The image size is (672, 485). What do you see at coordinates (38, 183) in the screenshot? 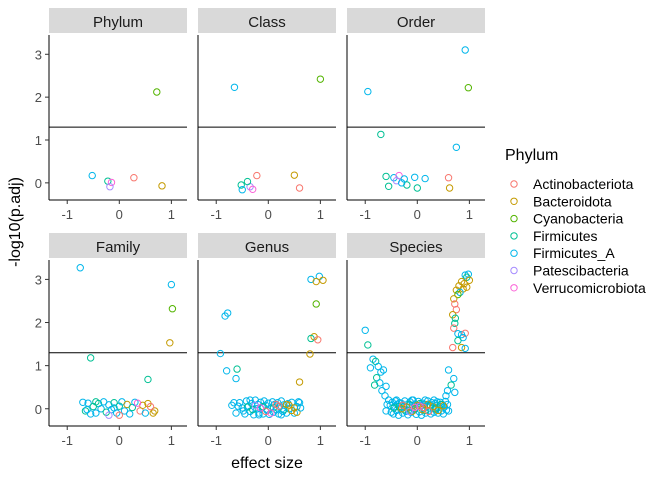
I see `y-tick-label: 0` at bounding box center [38, 183].